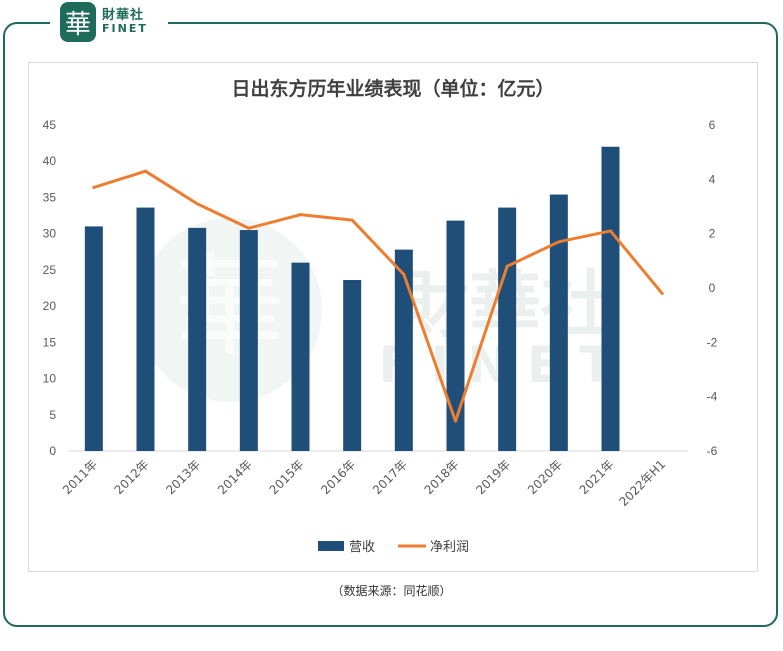 The height and width of the screenshot is (651, 783). What do you see at coordinates (643, 483) in the screenshot?
I see `x-tick-label: 2022年H1` at bounding box center [643, 483].